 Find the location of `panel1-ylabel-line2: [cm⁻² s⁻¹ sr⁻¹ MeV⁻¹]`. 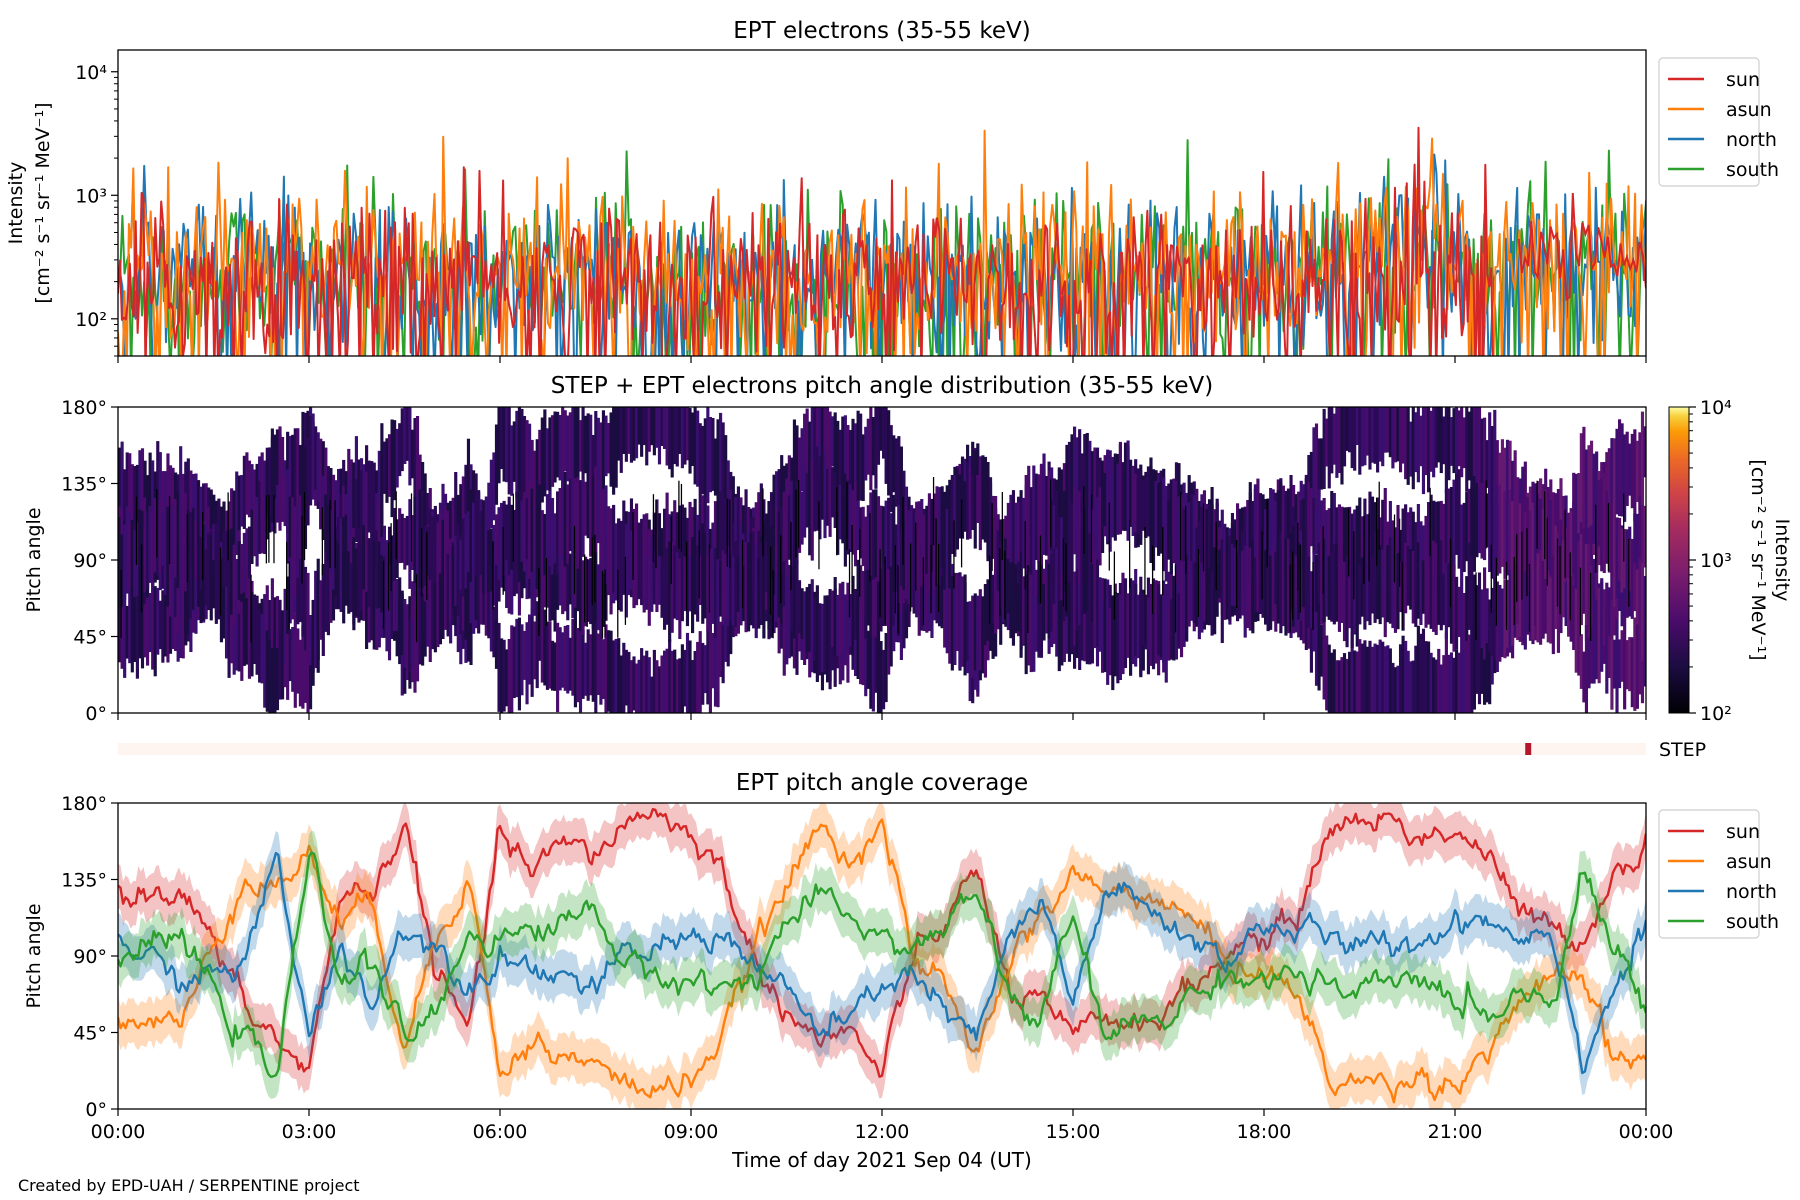

panel1-ylabel-line2: [cm⁻² s⁻¹ sr⁻¹ MeV⁻¹] is located at coordinates (43, 202).